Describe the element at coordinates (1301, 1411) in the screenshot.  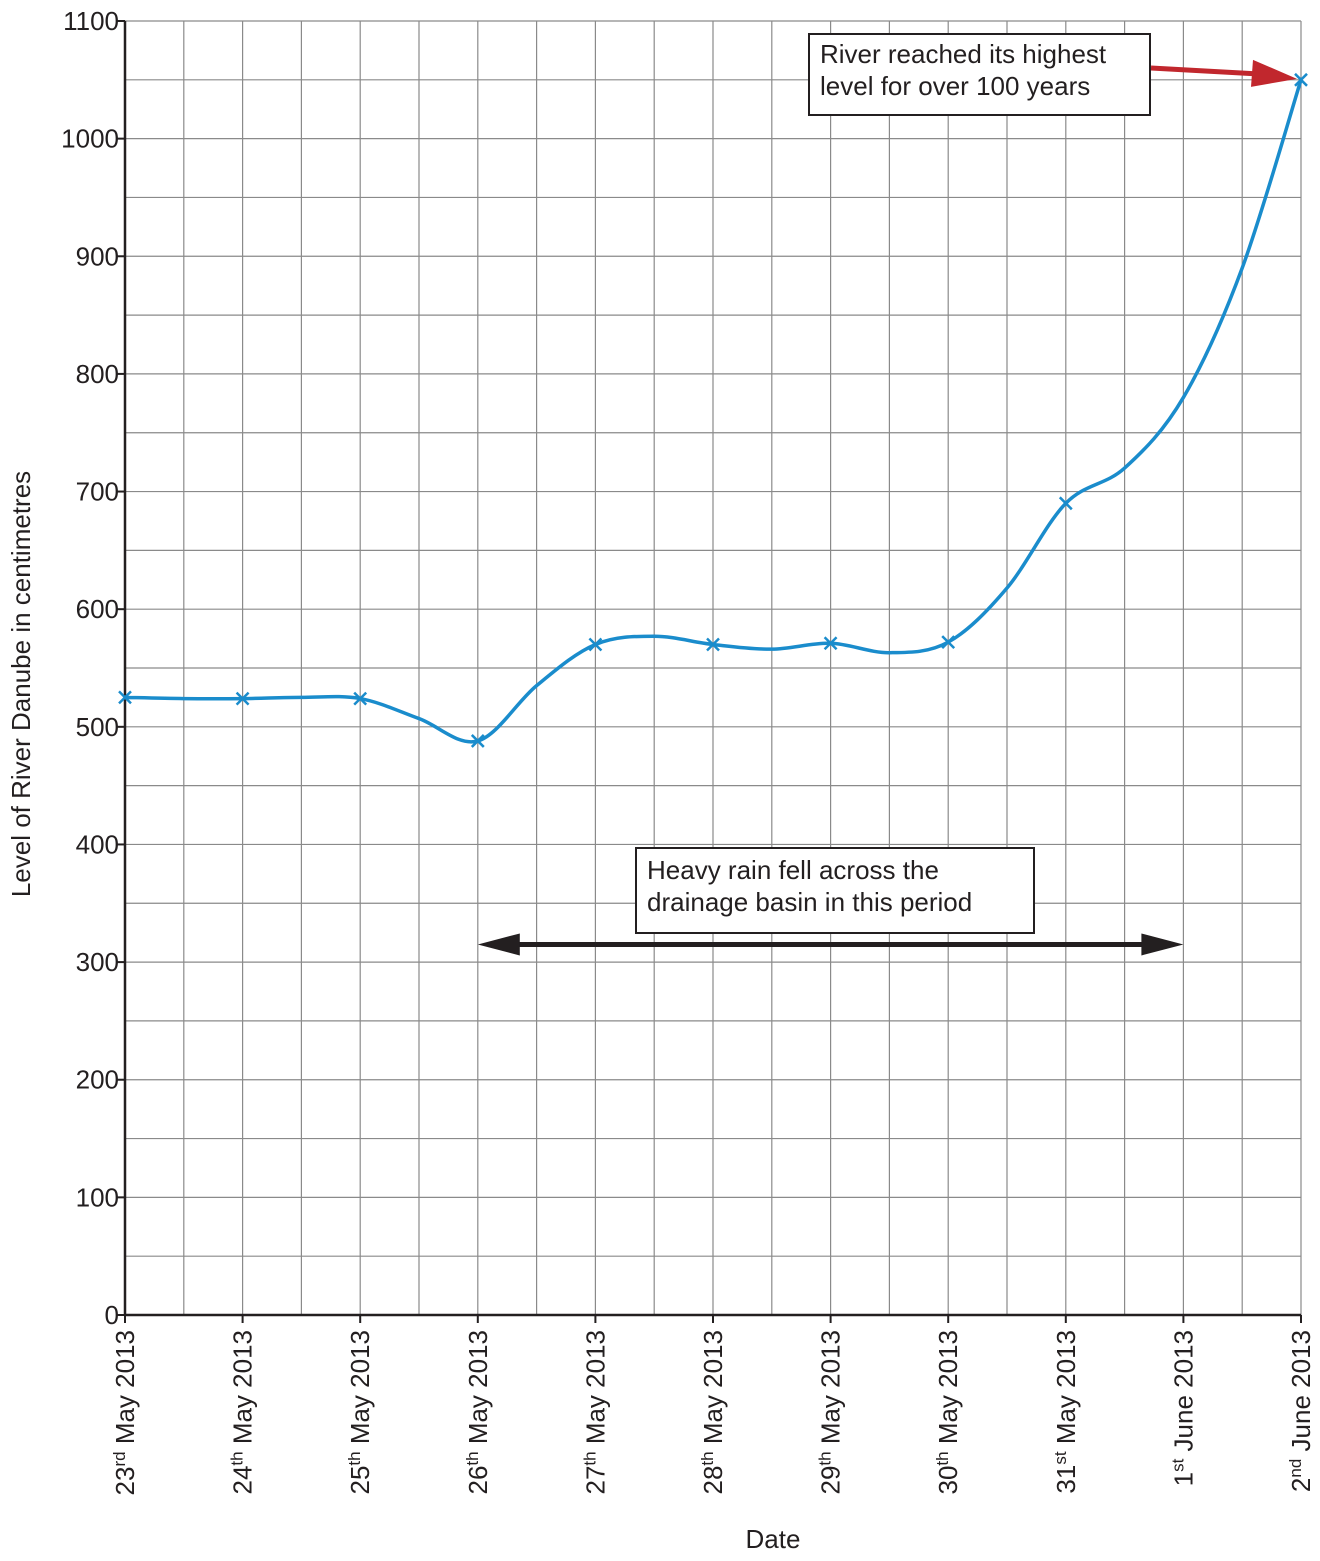
I see `x-tick-label: 2nd June 2013` at that location.